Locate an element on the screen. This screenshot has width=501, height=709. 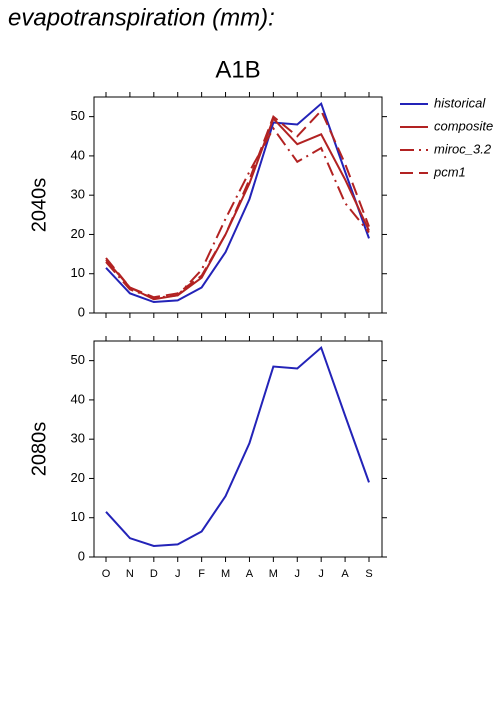
legend-label: miroc_3.2 is located at coordinates (463, 148).